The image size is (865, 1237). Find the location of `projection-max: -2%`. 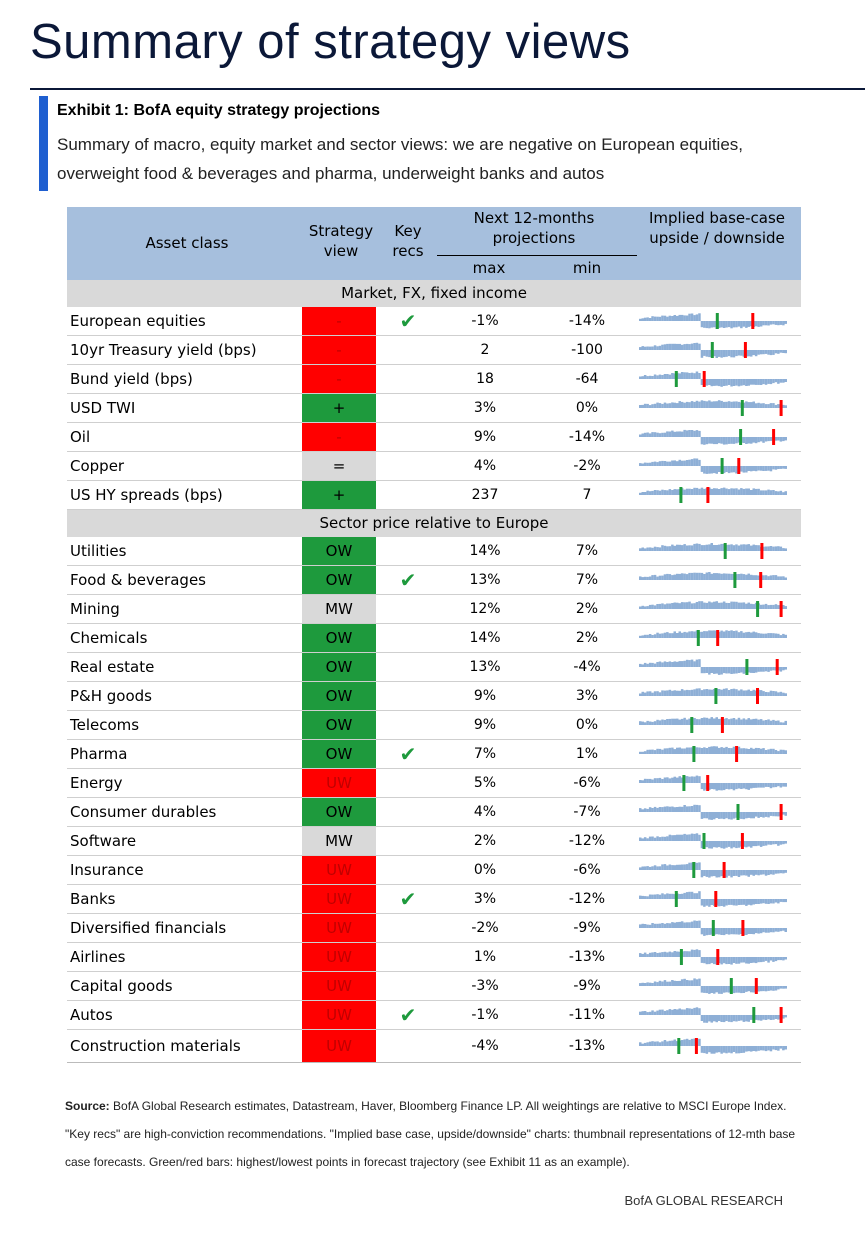

projection-max: -2% is located at coordinates (485, 928).